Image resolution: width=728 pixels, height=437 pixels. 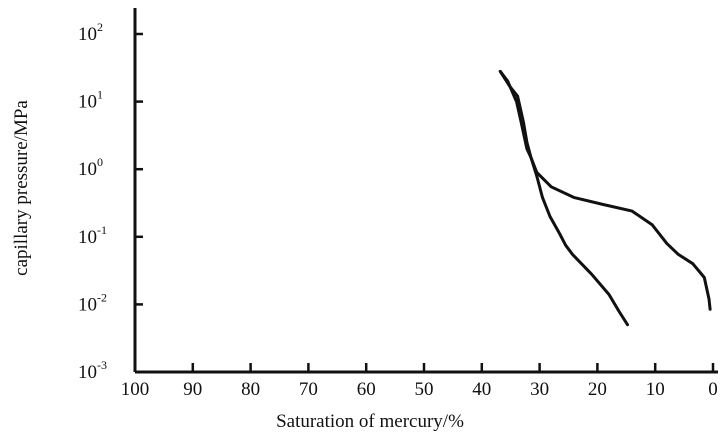 What do you see at coordinates (100, 27) in the screenshot?
I see `y-tick-exponent: 2` at bounding box center [100, 27].